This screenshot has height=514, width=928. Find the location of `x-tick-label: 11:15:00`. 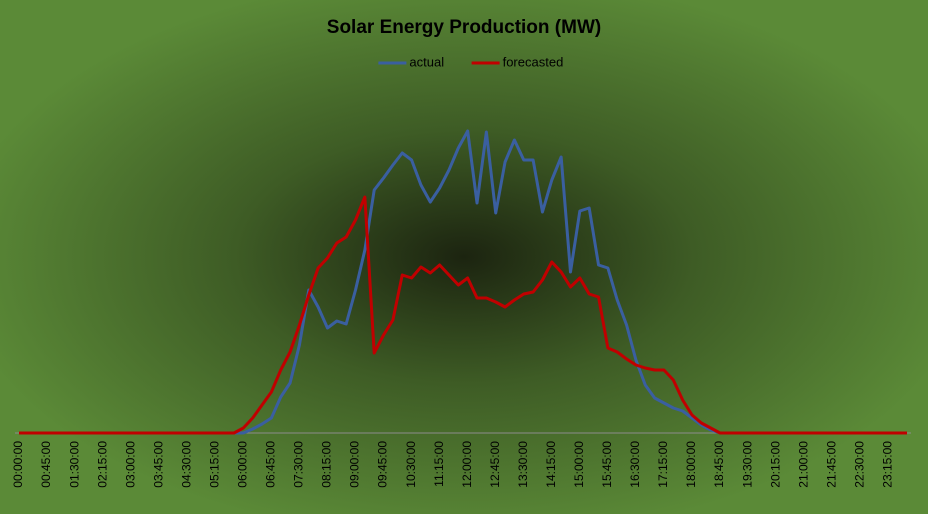

x-tick-label: 11:15:00 is located at coordinates (439, 464).